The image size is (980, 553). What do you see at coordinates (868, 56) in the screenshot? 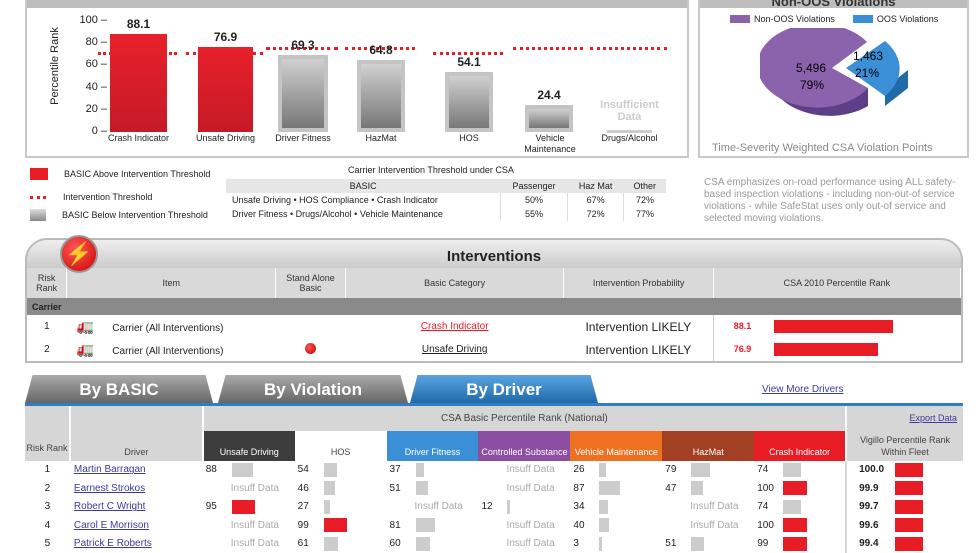
I see `pie-label-oos-value: 1,463` at bounding box center [868, 56].